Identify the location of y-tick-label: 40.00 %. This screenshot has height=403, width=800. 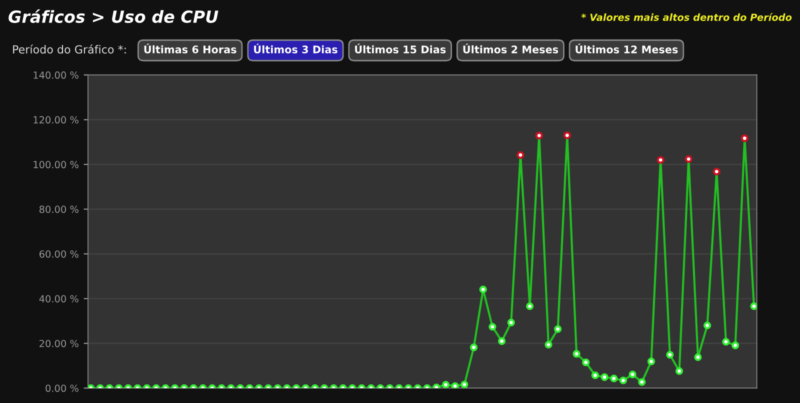
(58, 298).